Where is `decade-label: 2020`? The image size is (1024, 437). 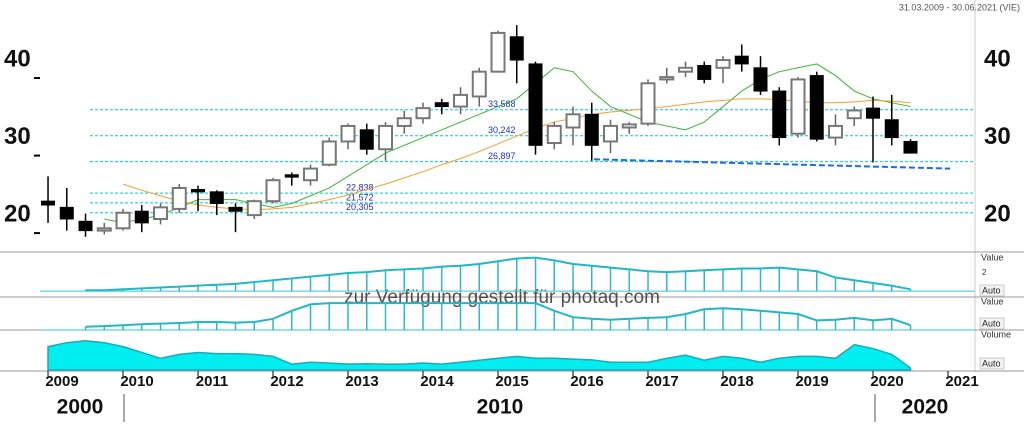 decade-label: 2020 is located at coordinates (925, 407).